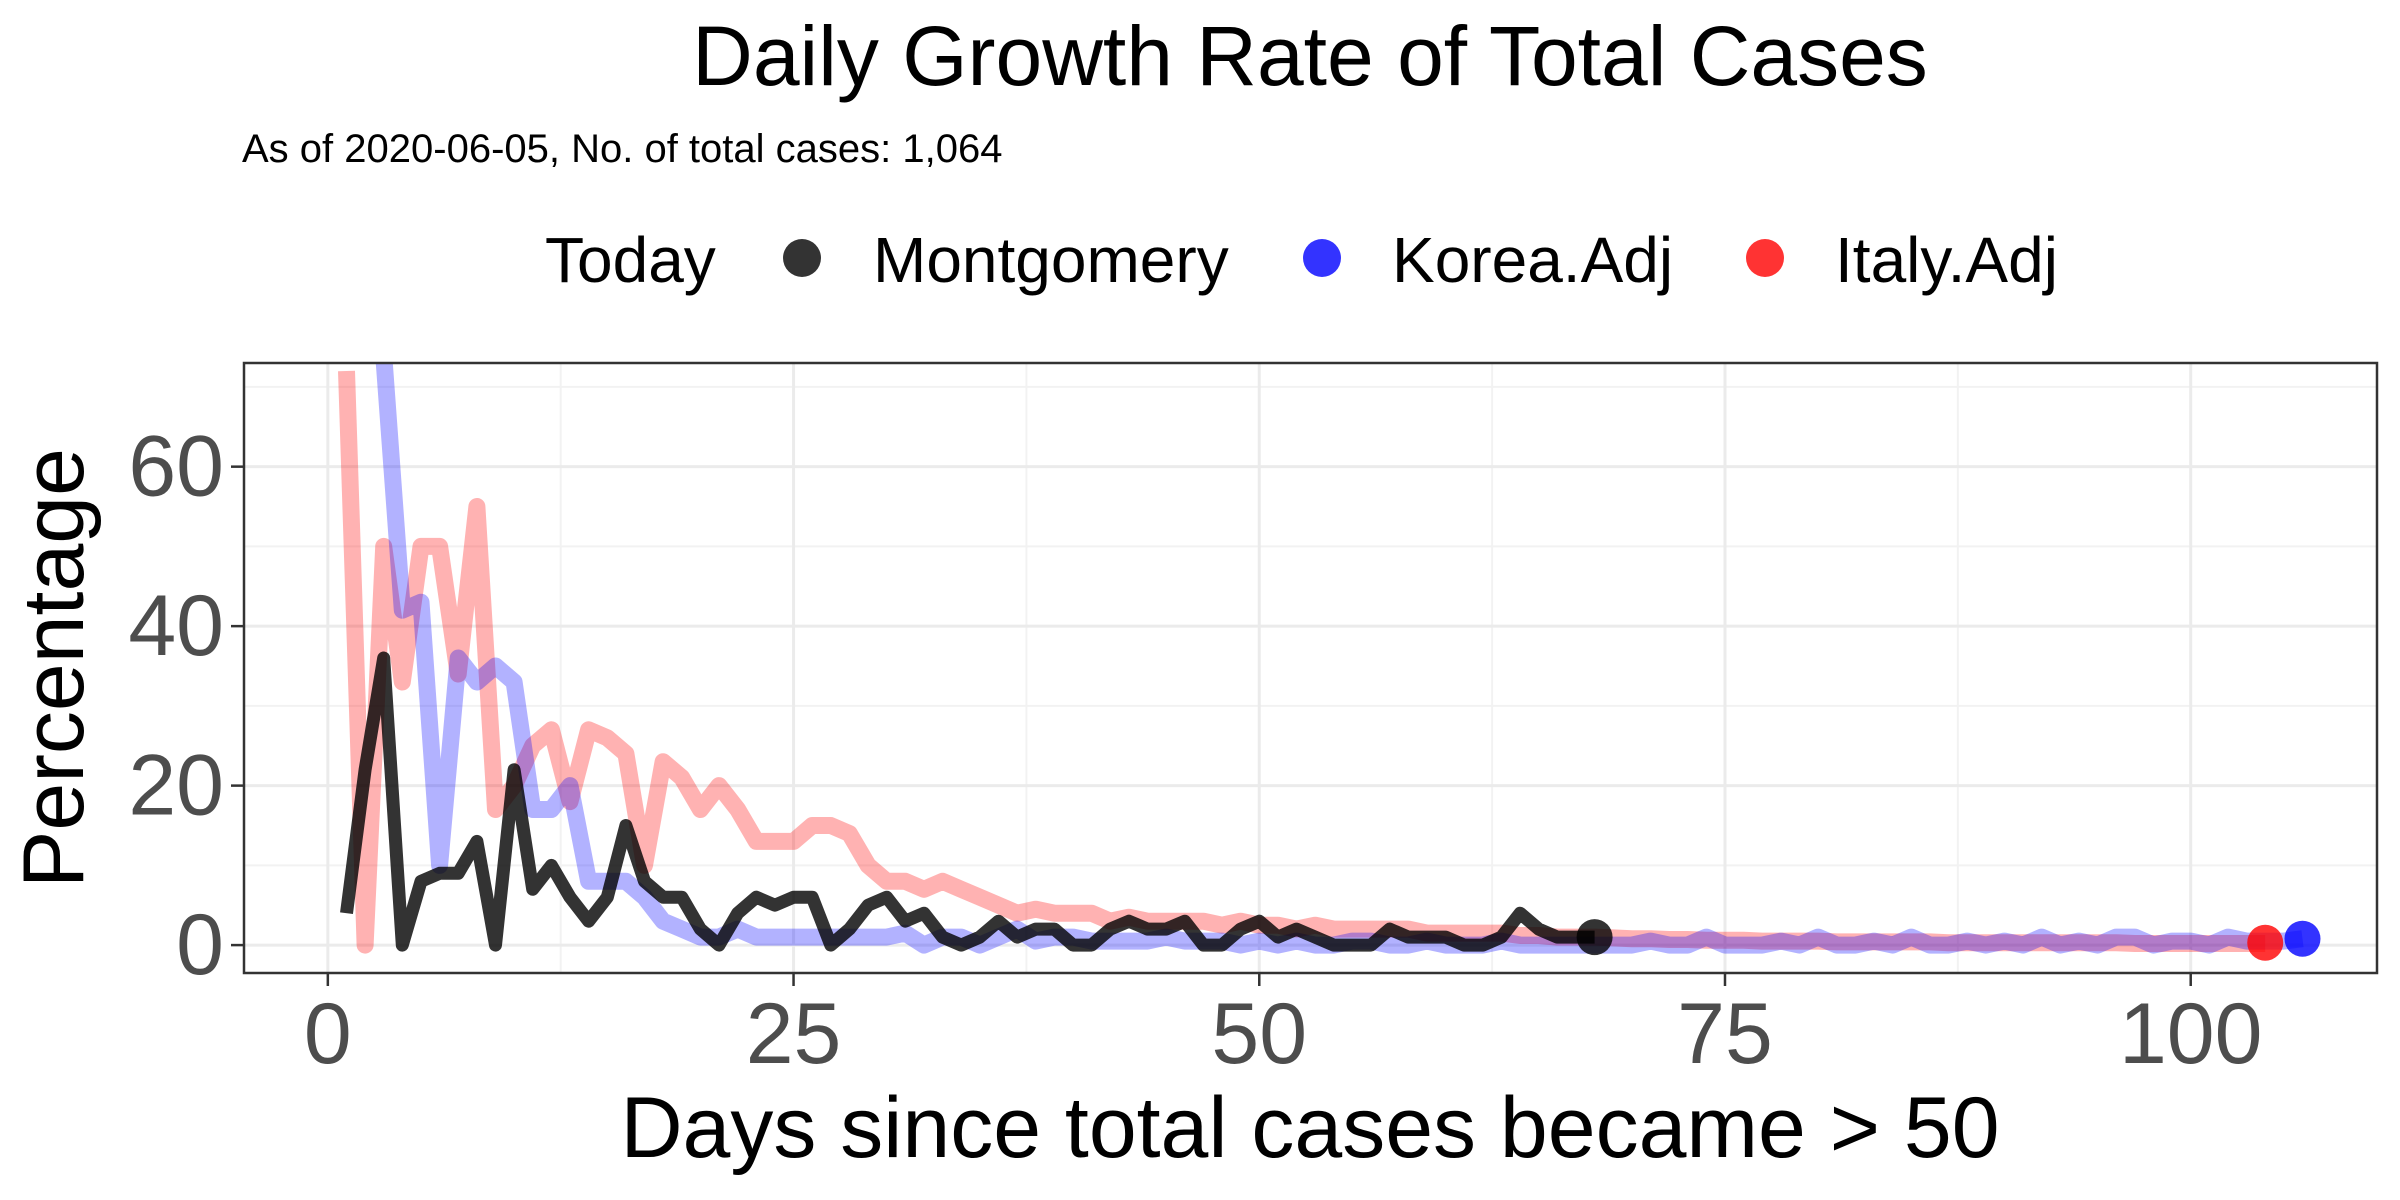 This screenshot has width=2400, height=1200. I want to click on x-tick-label: 0, so click(328, 1034).